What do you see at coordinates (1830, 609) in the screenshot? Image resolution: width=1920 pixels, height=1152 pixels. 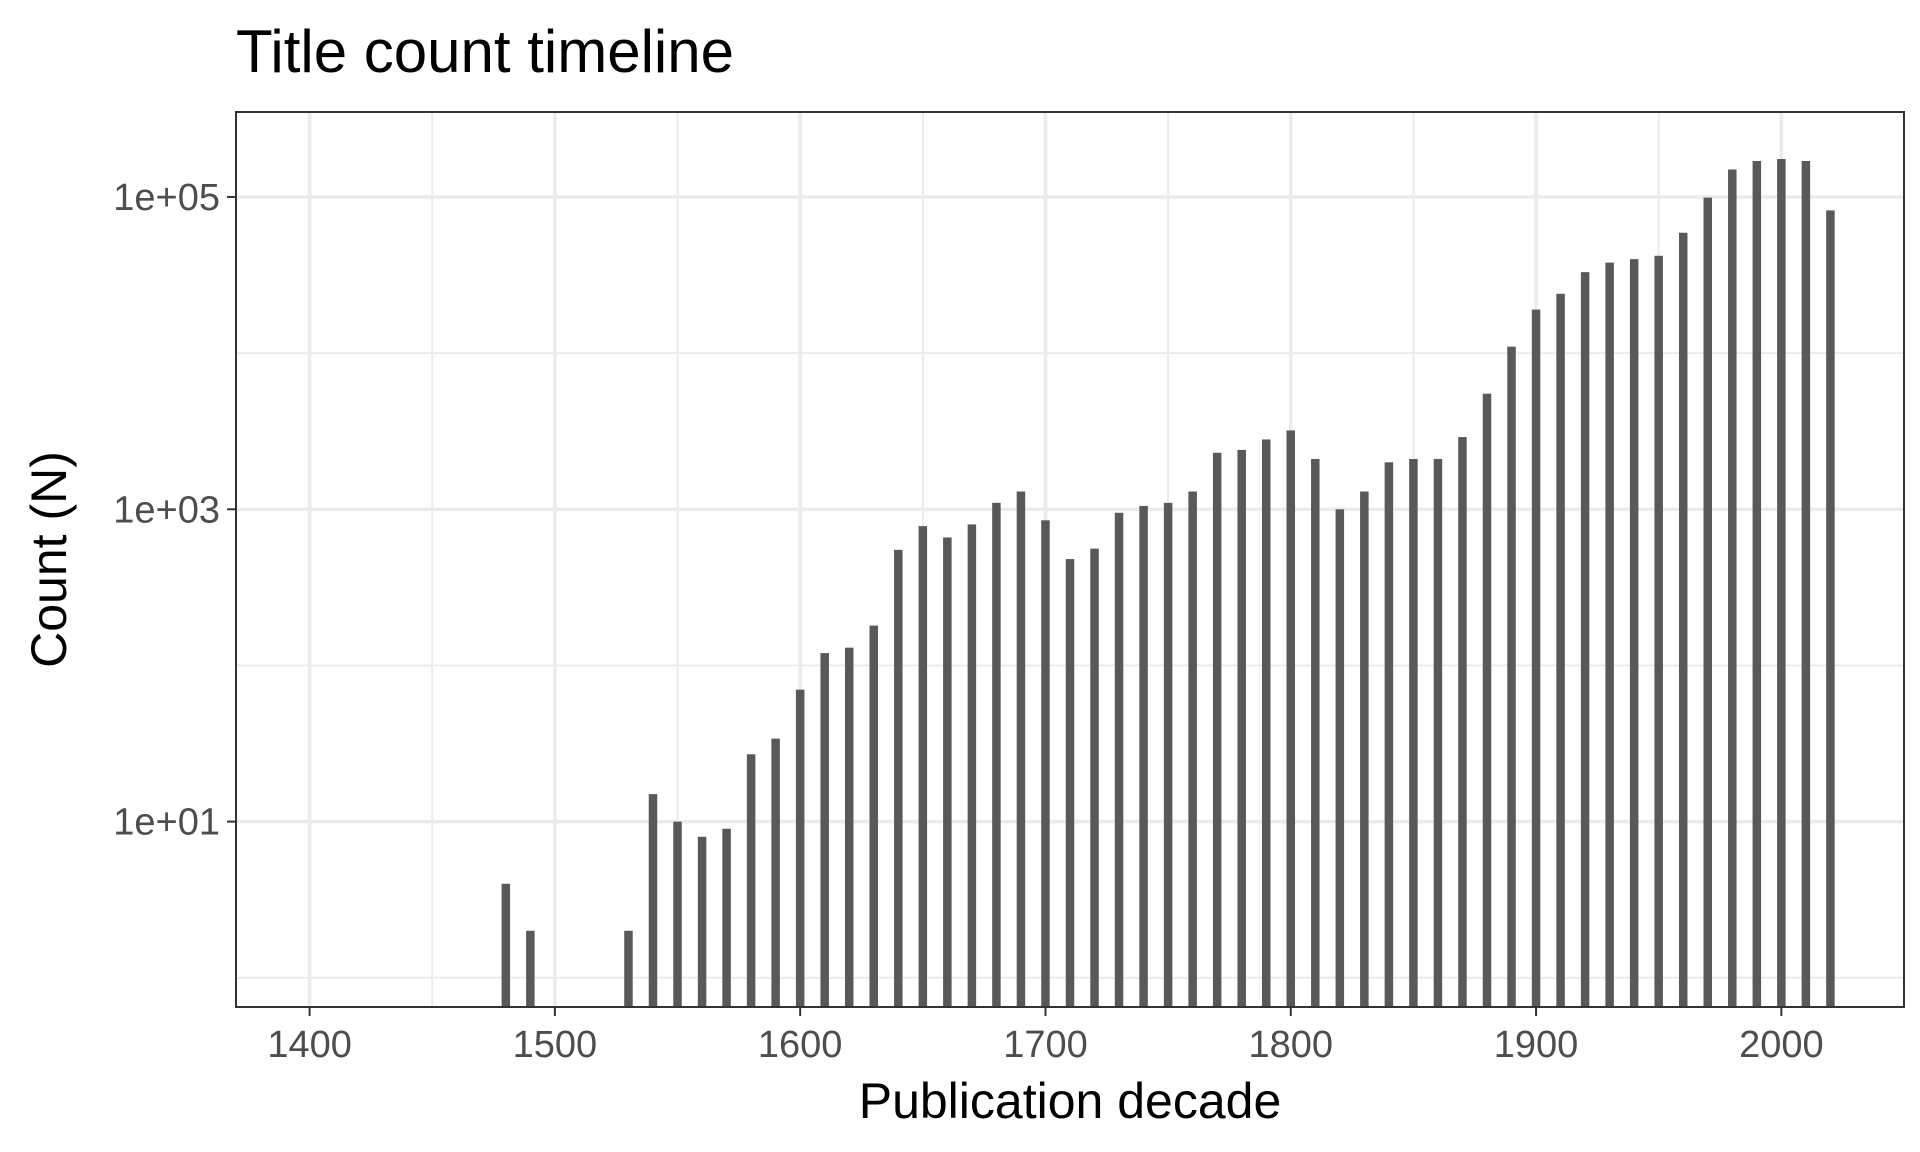 I see `bar-2020` at bounding box center [1830, 609].